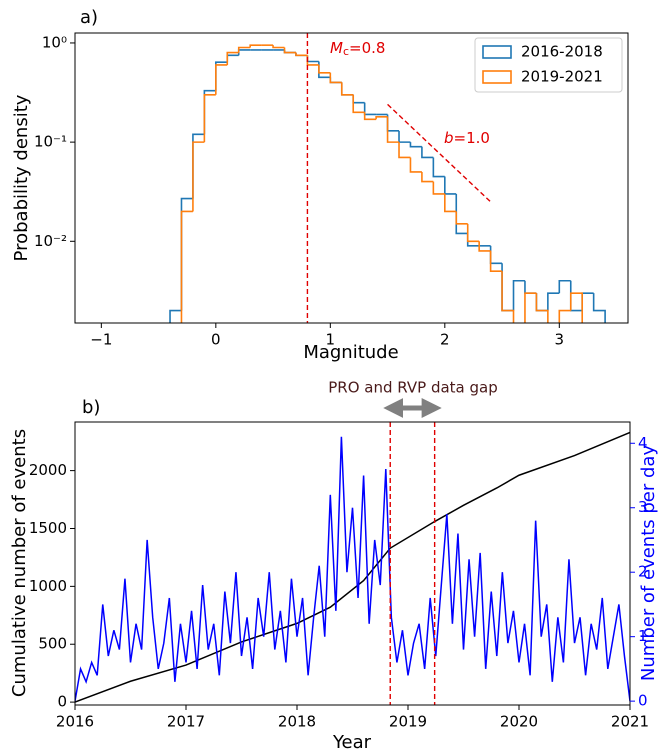 The height and width of the screenshot is (751, 660). Describe the element at coordinates (630, 722) in the screenshot. I see `x-tick-label: 2021` at that location.